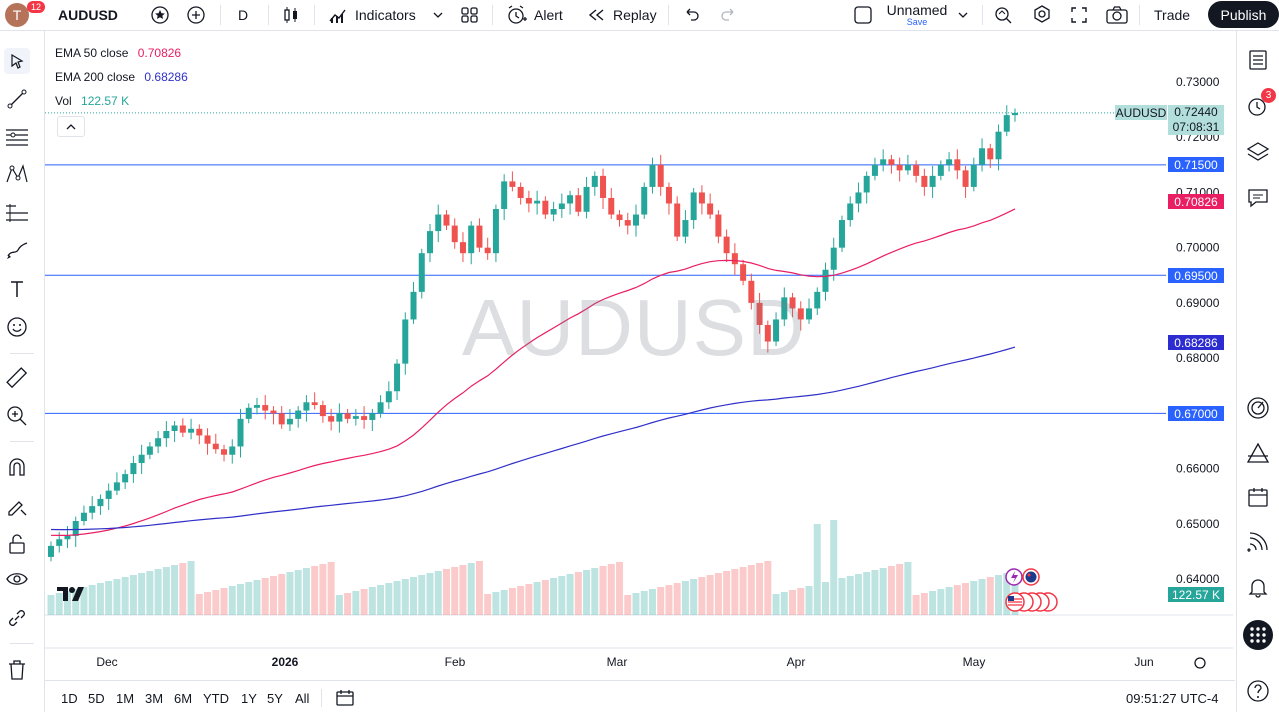 The image size is (1279, 713). Describe the element at coordinates (17, 506) in the screenshot. I see `stay-in-drawing-mode-icon` at that location.